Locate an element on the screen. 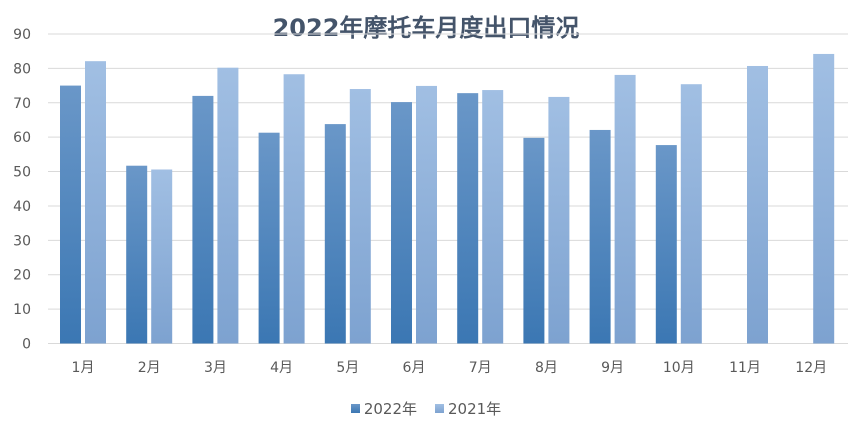 The width and height of the screenshot is (852, 426). bar-2022年-7月 is located at coordinates (468, 218).